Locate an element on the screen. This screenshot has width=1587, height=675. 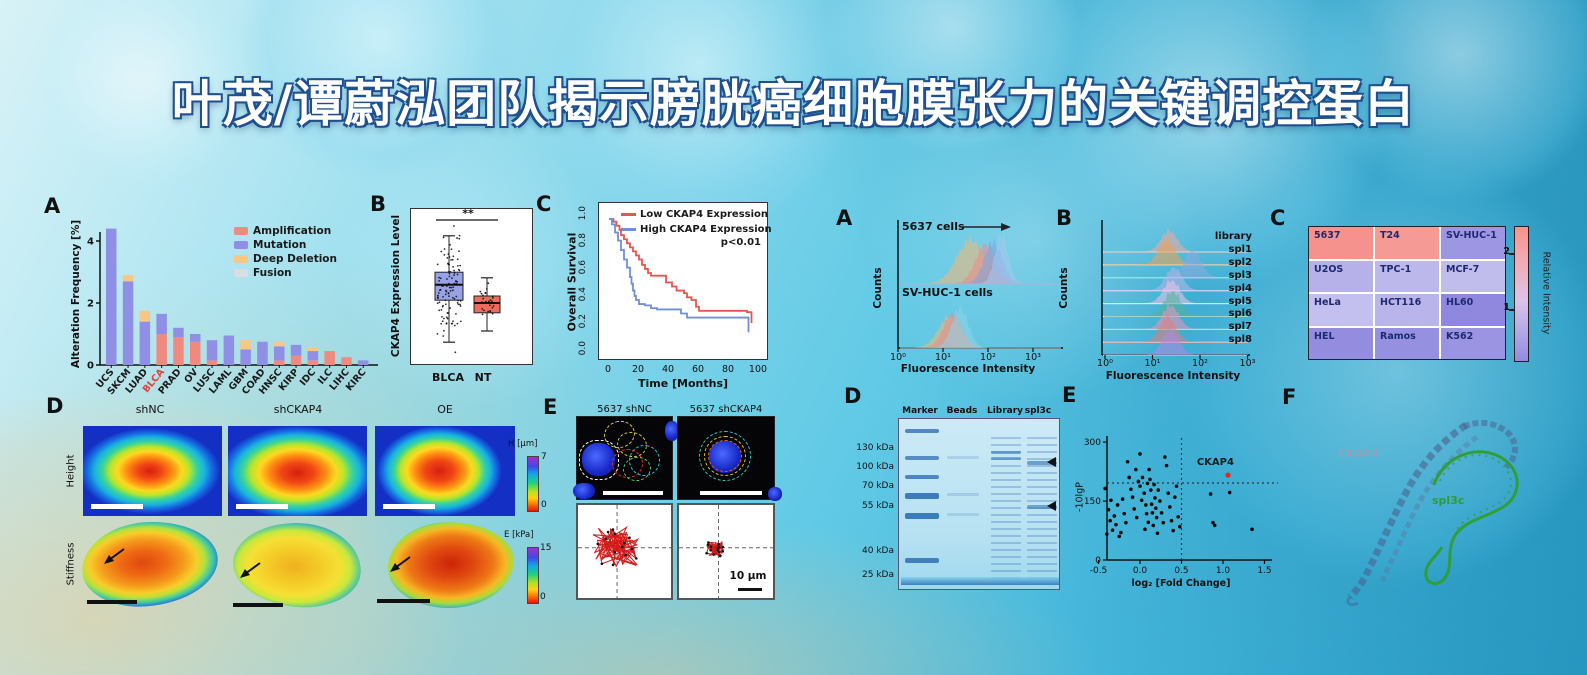
cell-outline is located at coordinates (725, 456).